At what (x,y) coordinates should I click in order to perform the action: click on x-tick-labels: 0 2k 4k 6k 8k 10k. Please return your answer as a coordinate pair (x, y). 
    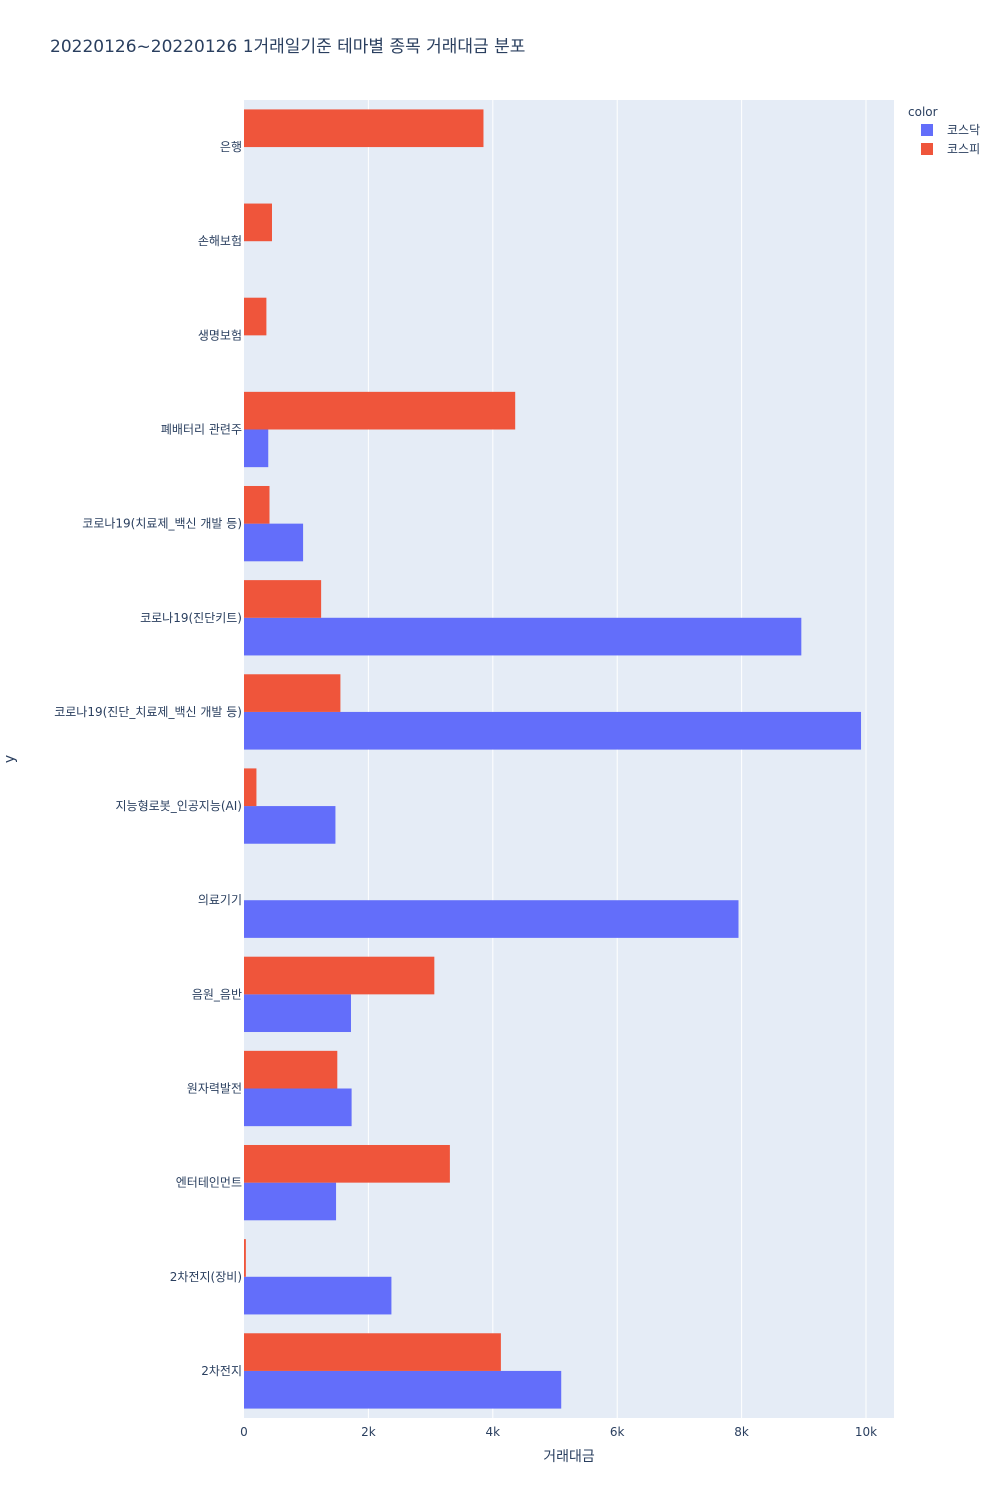
    Looking at the image, I should click on (558, 1432).